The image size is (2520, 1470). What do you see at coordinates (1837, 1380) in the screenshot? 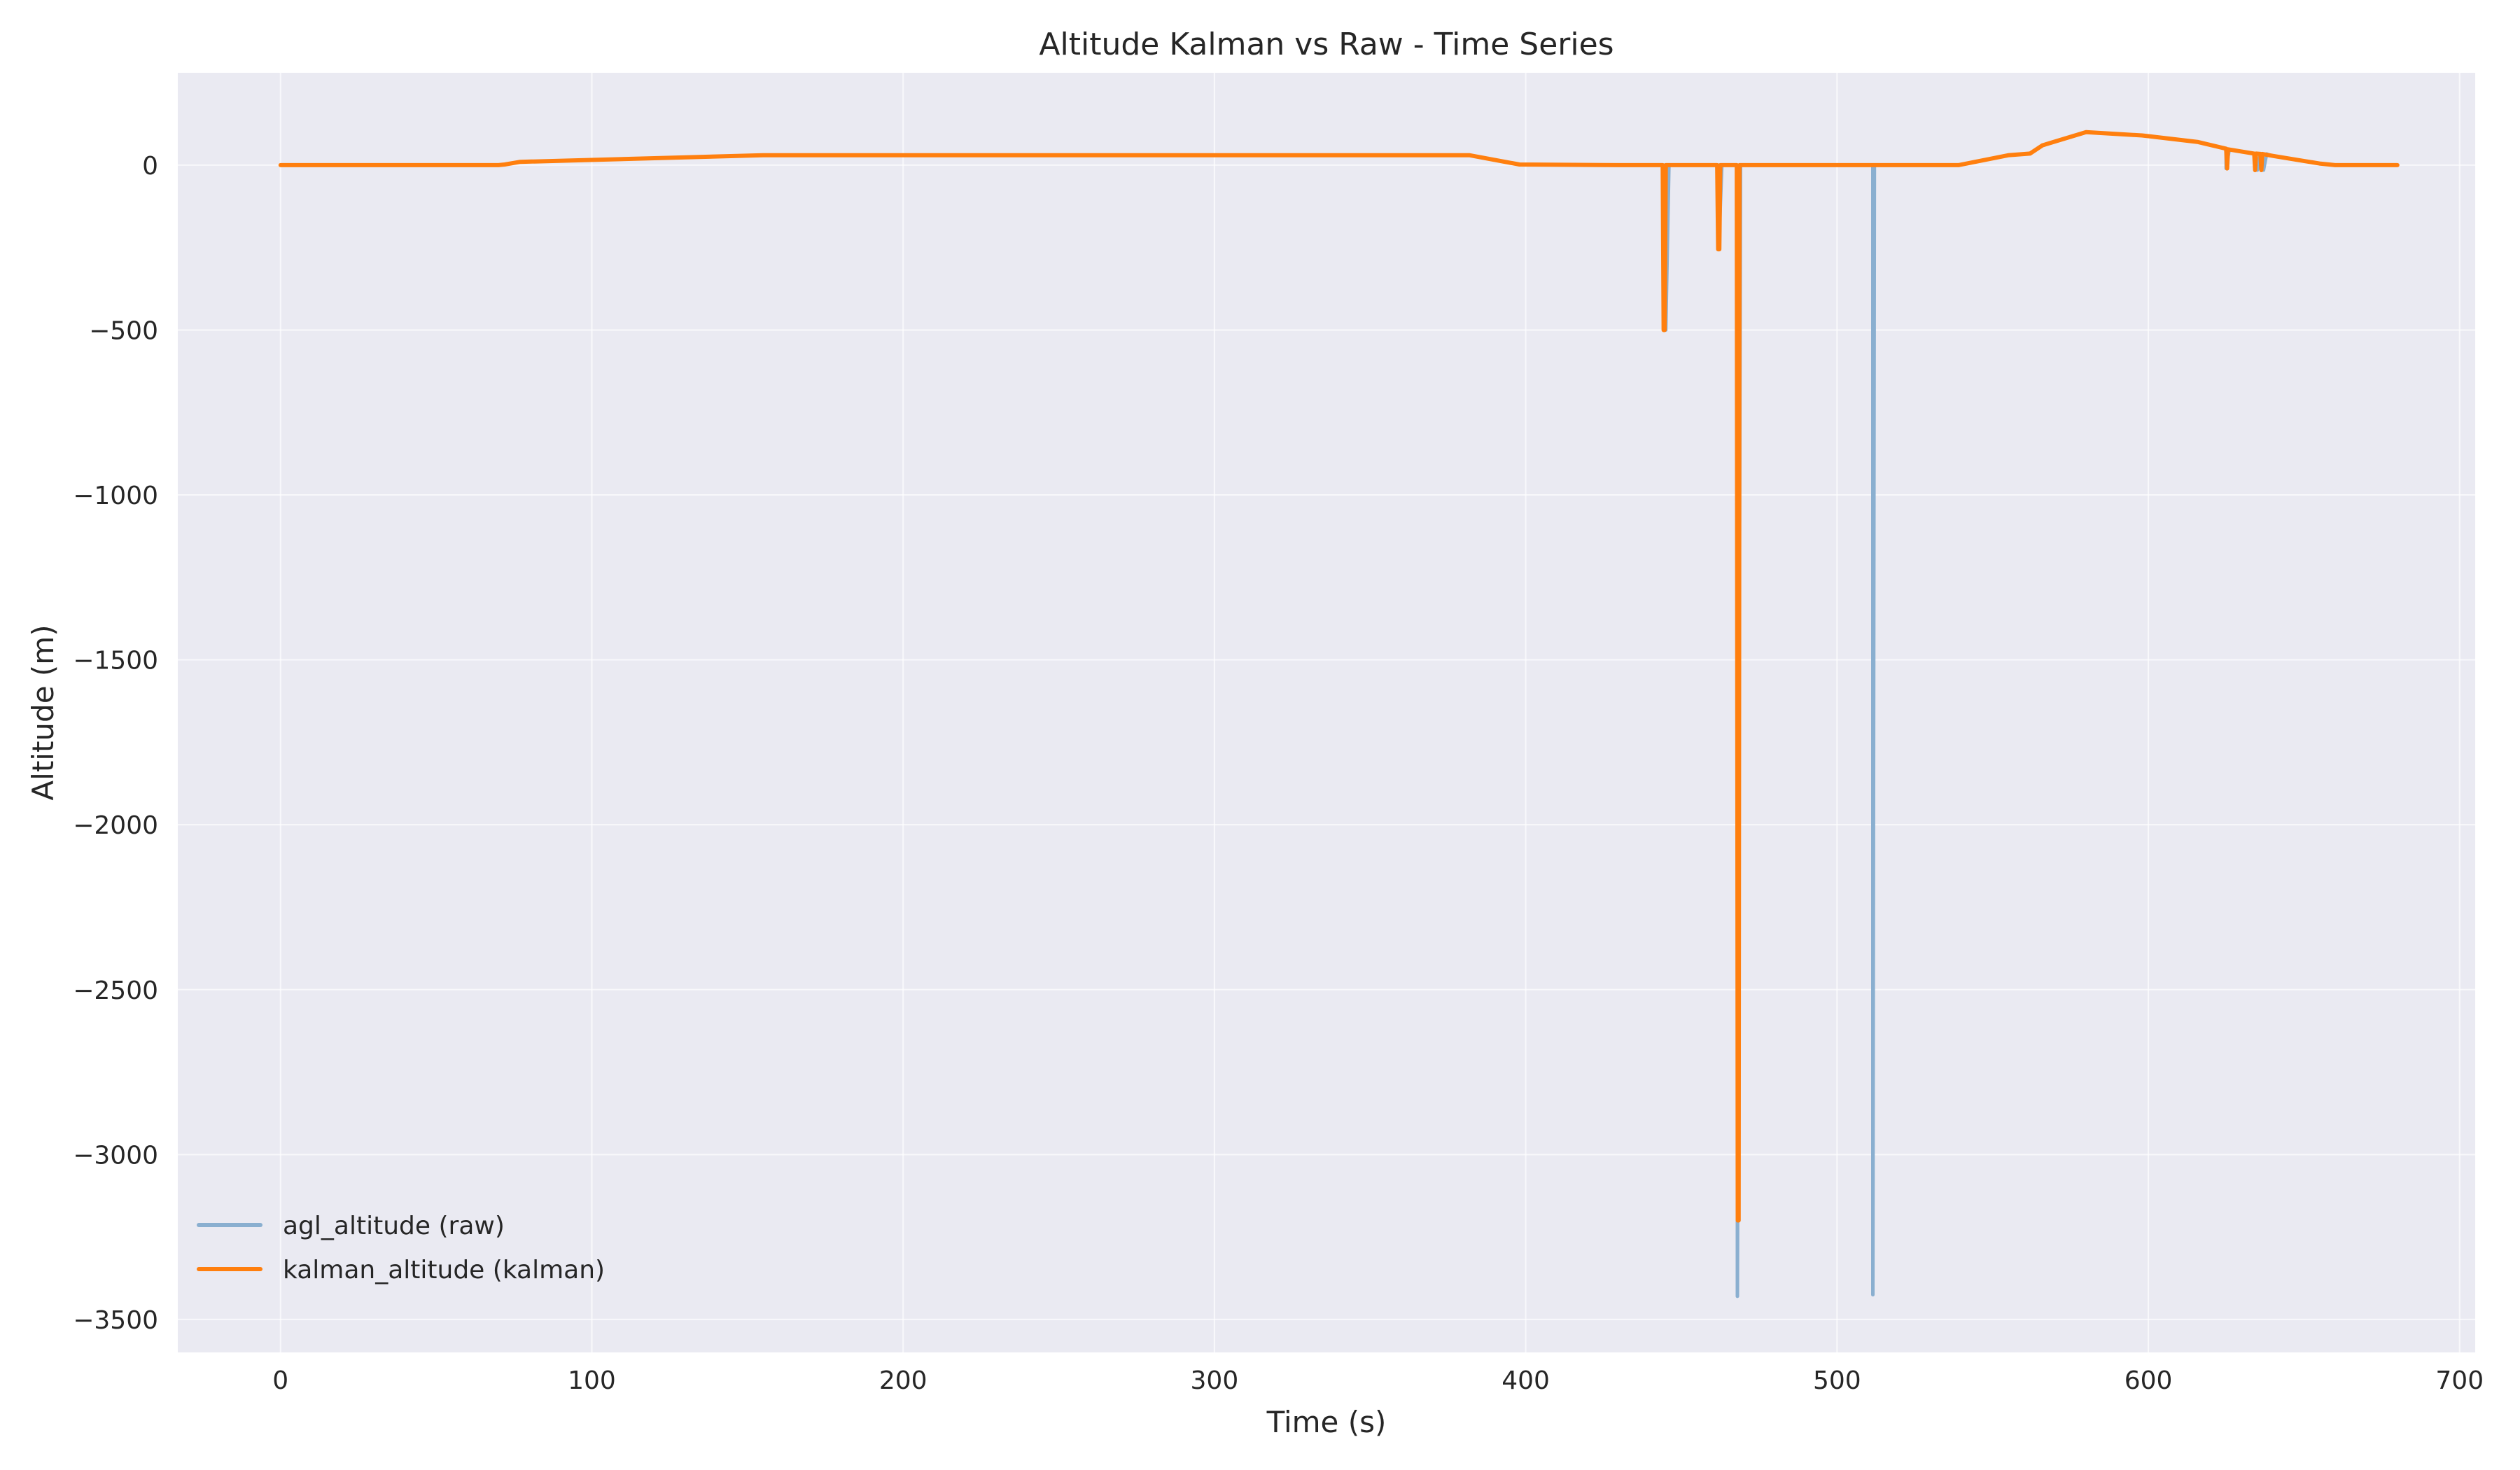
I see `x-tick-label: 500` at bounding box center [1837, 1380].